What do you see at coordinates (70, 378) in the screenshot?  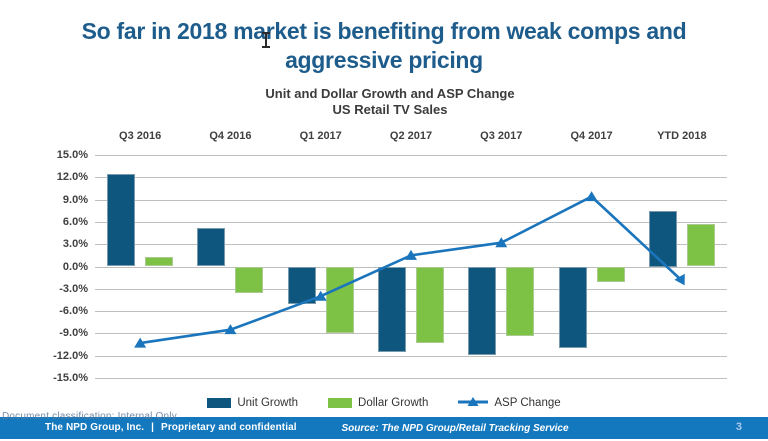 I see `y-axis-tick-label: -15.0%` at bounding box center [70, 378].